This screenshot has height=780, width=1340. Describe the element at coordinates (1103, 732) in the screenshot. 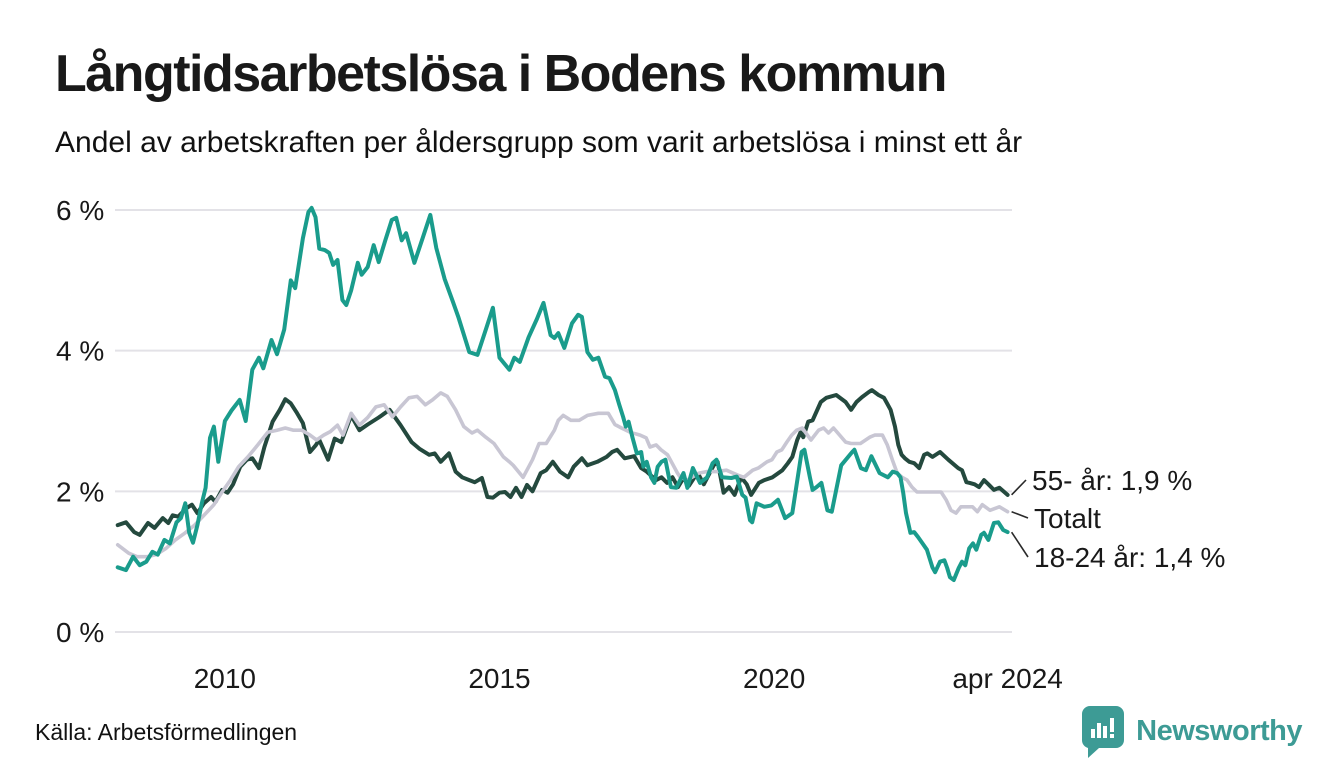

I see `newsworthy-bubble-icon` at that location.